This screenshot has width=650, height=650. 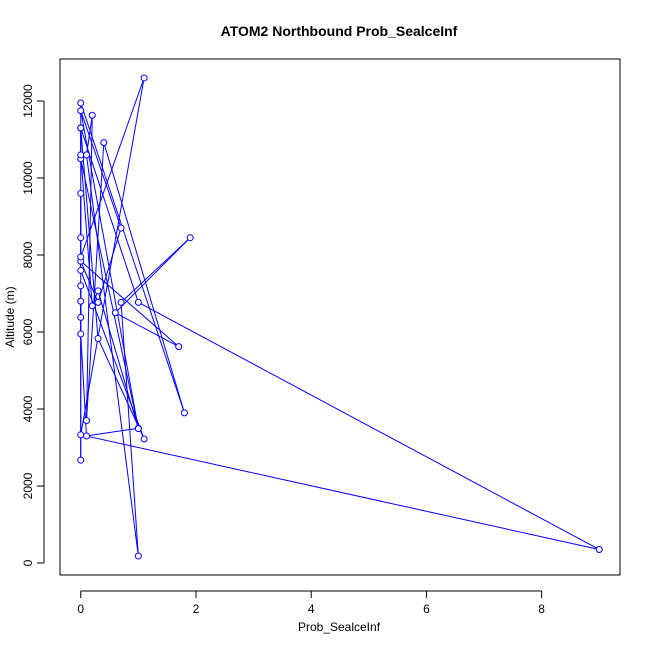 What do you see at coordinates (28, 562) in the screenshot?
I see `y-tick-label: 0` at bounding box center [28, 562].